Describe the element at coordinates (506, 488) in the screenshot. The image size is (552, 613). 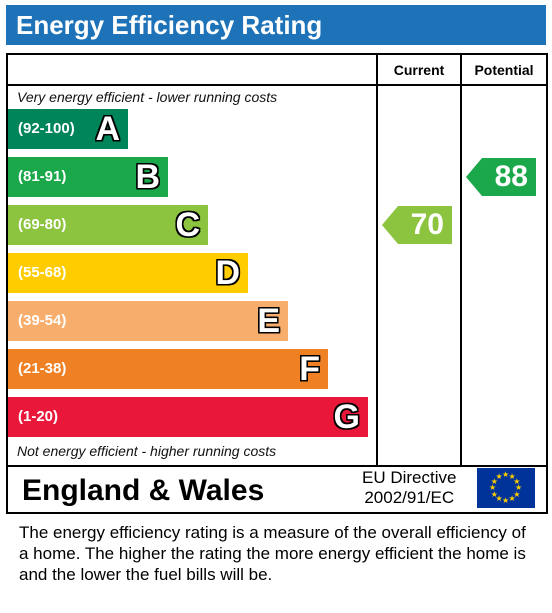
I see `eu-flag-icon: ★ ★ ★ ★ ★ ★ ★ ★ ★ ★ ★ ★` at that location.